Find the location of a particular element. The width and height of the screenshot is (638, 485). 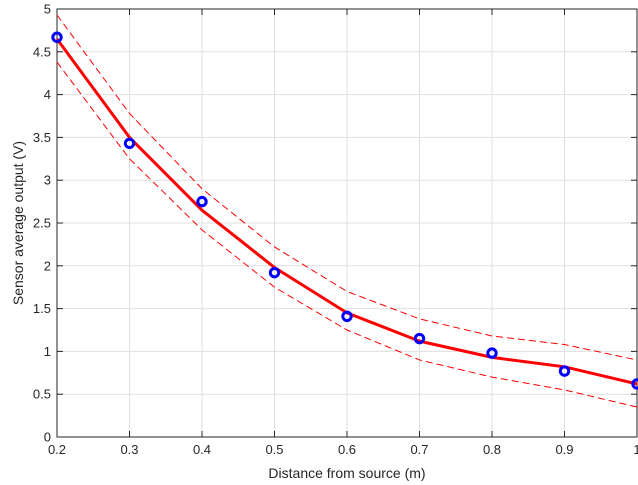

y-tick-label: 5 is located at coordinates (47, 9).